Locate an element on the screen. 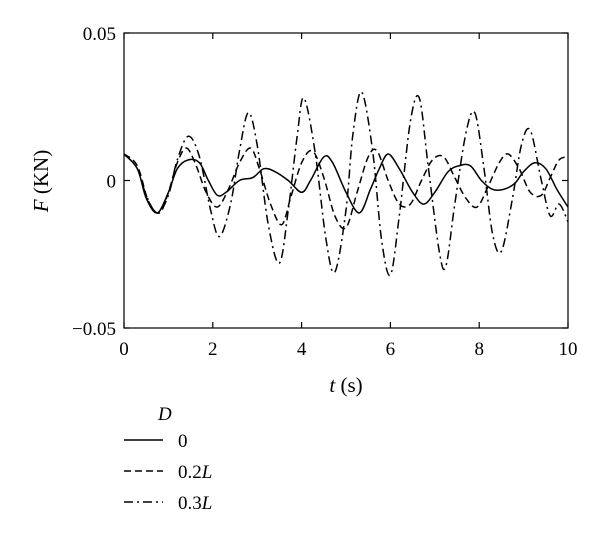 The image size is (600, 537). x-axis-unit: (s) is located at coordinates (348, 385).